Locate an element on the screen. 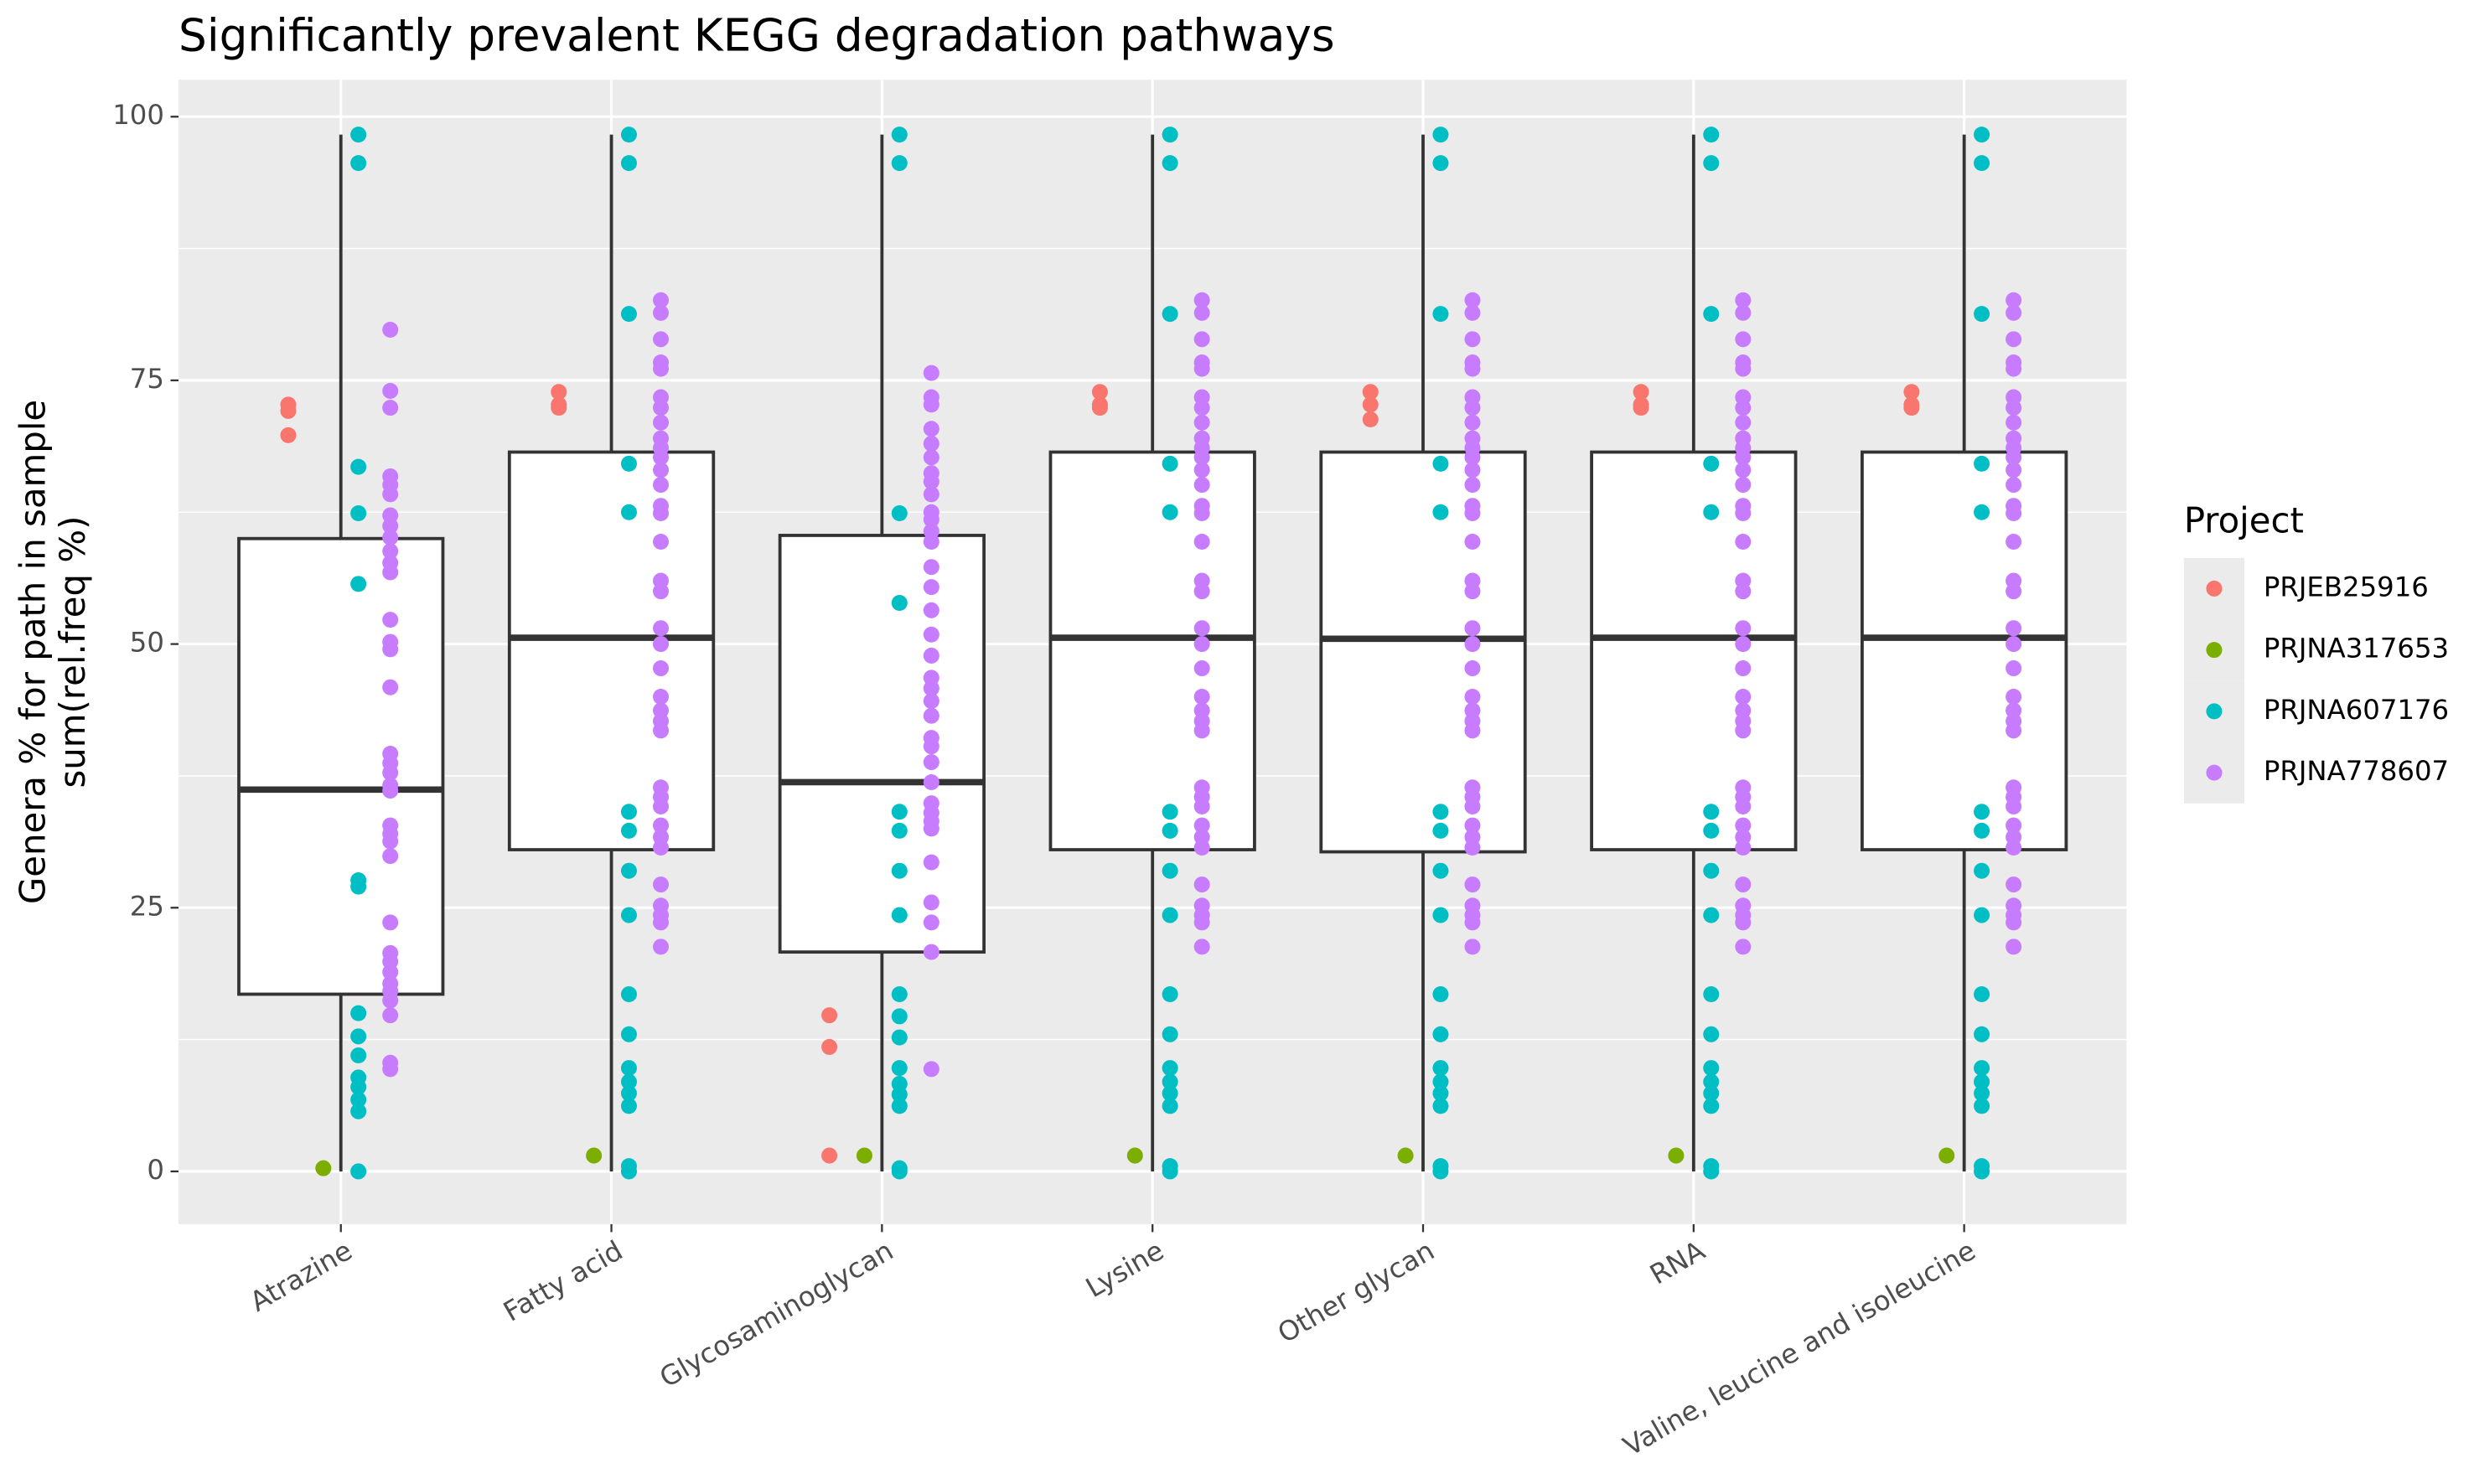 This screenshot has width=2474, height=1484. y-tick-label: 75 is located at coordinates (147, 379).